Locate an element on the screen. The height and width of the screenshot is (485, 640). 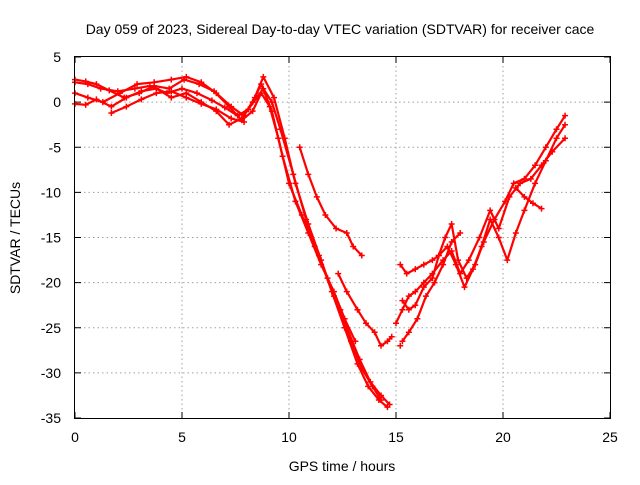
y-tick-label: -25 is located at coordinates (51, 328).